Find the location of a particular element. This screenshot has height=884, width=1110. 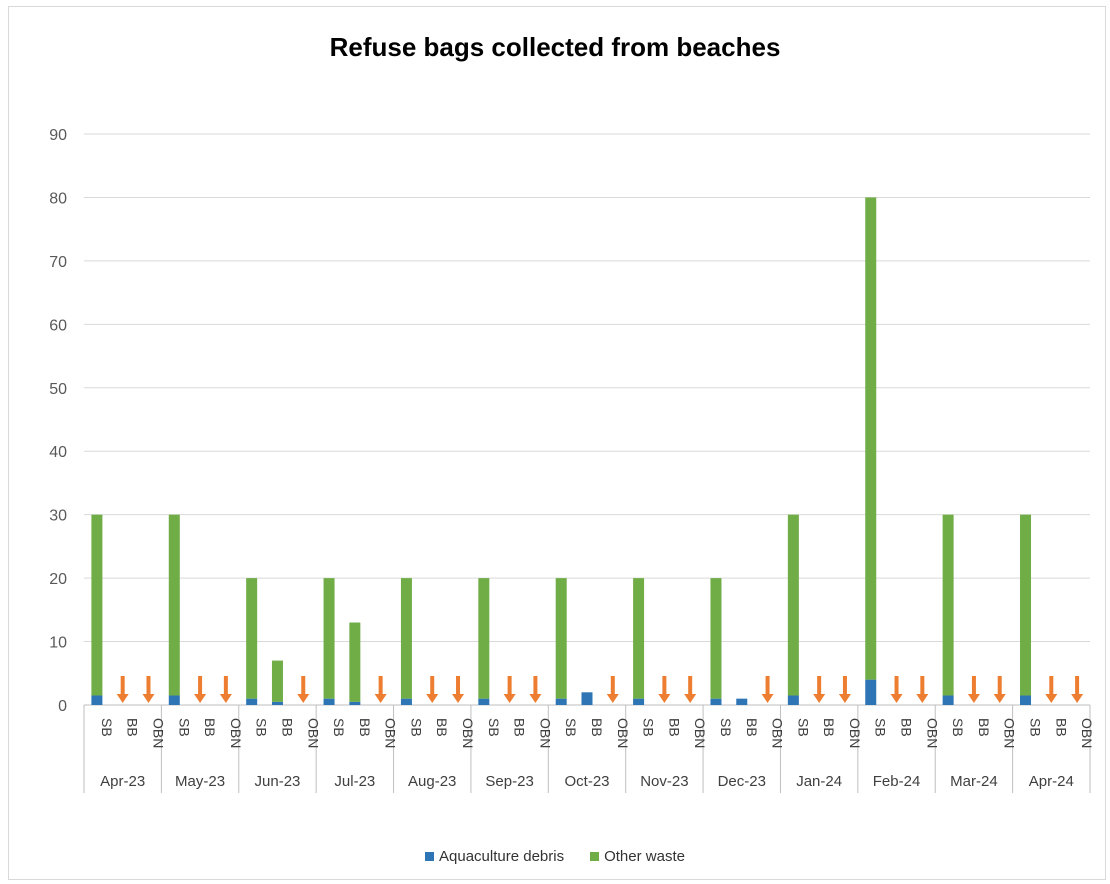

month-label: Oct-23 is located at coordinates (586, 781).